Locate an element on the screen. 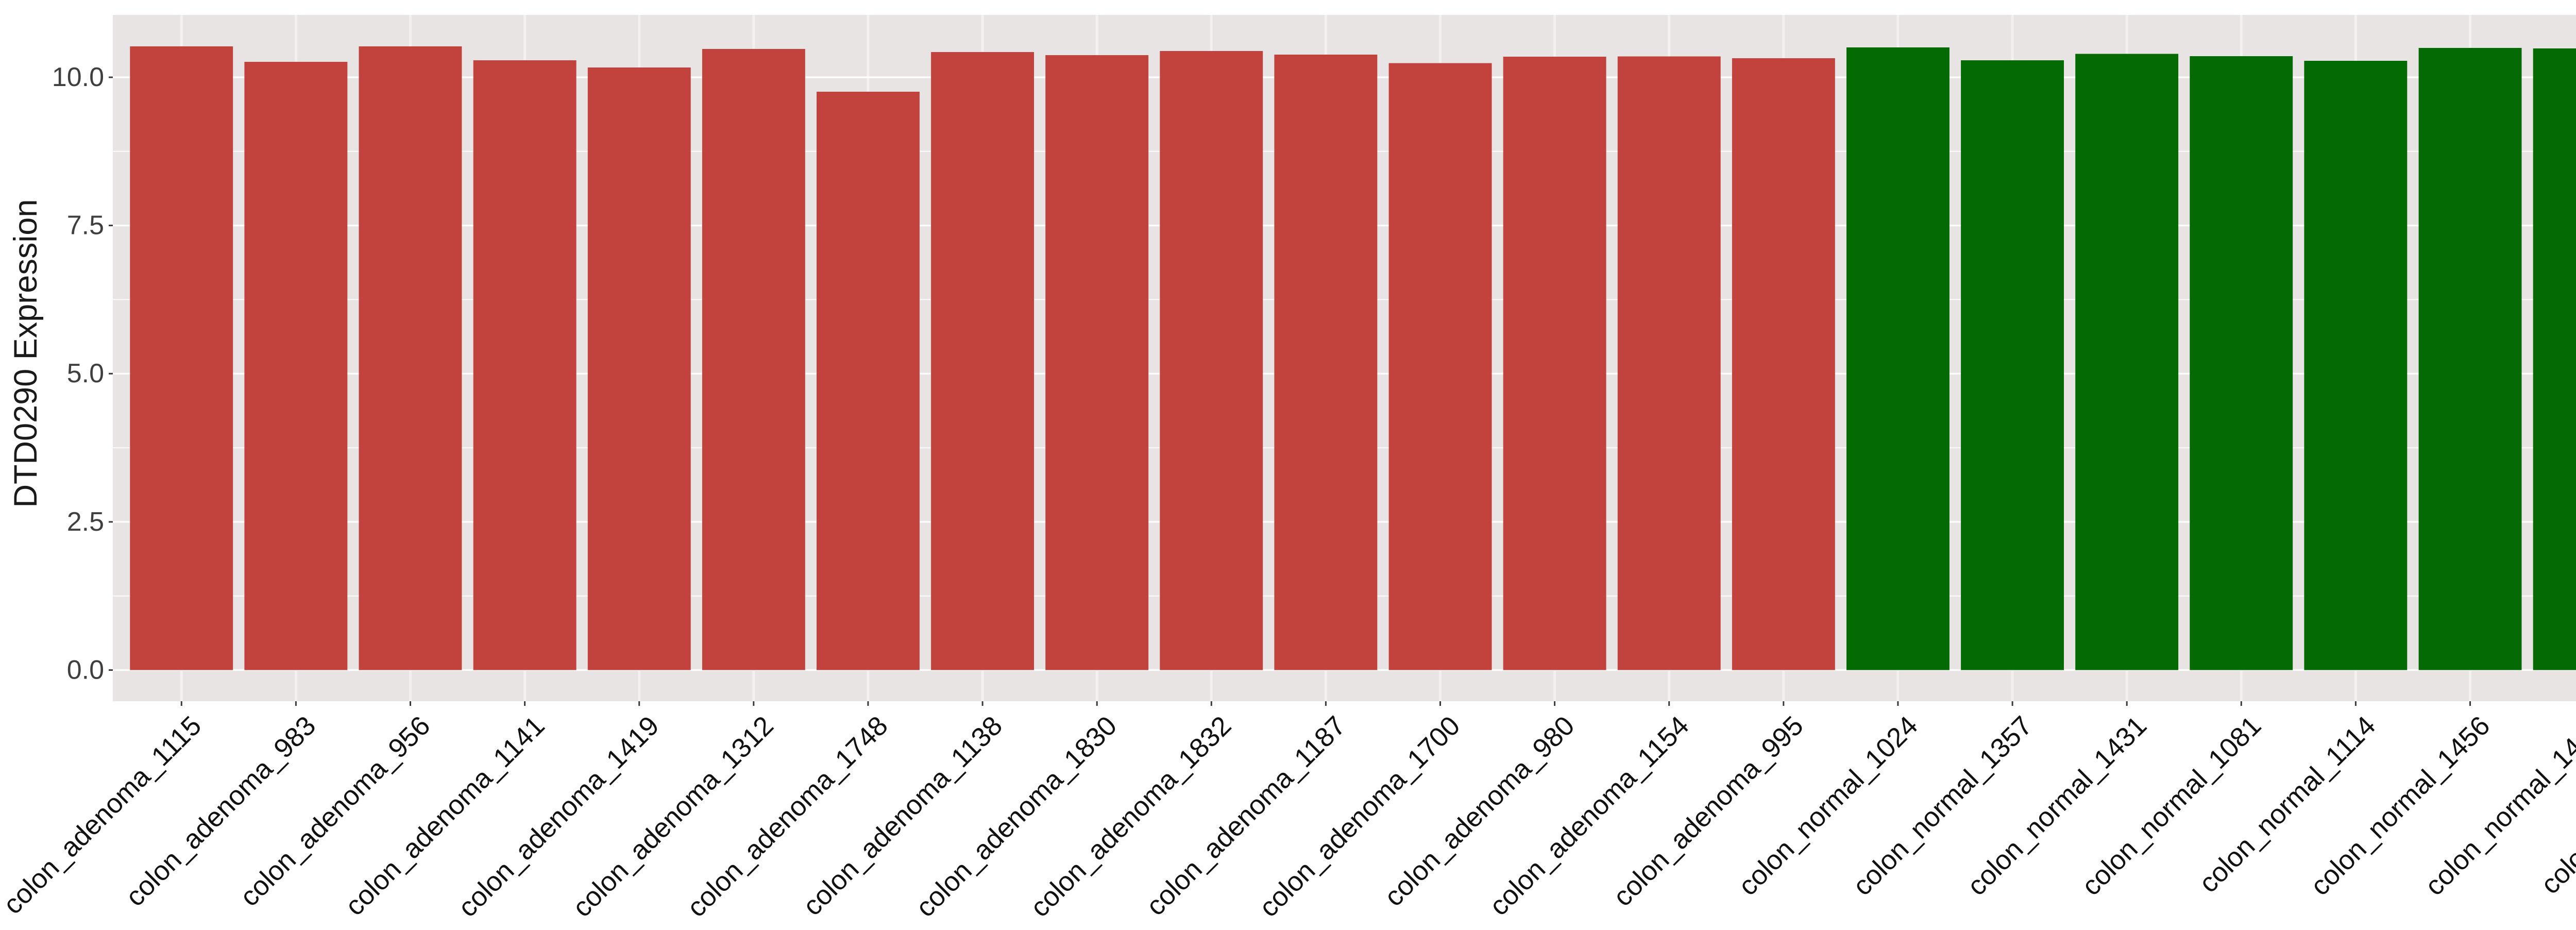 This screenshot has height=930, width=2576. svg-text: 2.5 is located at coordinates (85, 522).